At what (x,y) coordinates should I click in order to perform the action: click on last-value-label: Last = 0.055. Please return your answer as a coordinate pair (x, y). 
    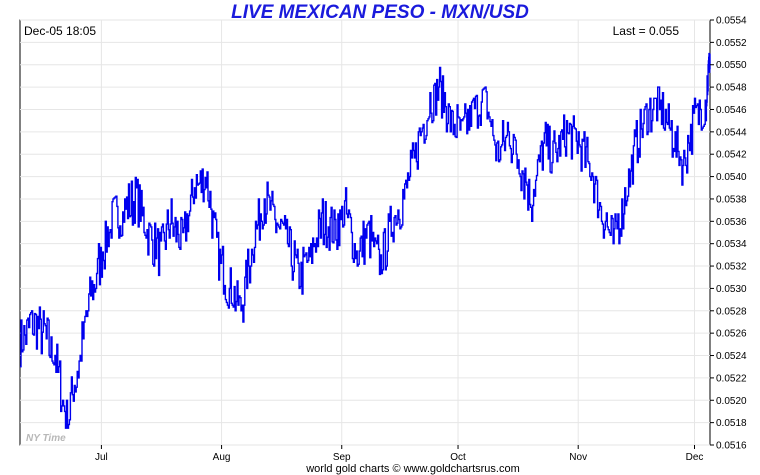
    Looking at the image, I should click on (646, 31).